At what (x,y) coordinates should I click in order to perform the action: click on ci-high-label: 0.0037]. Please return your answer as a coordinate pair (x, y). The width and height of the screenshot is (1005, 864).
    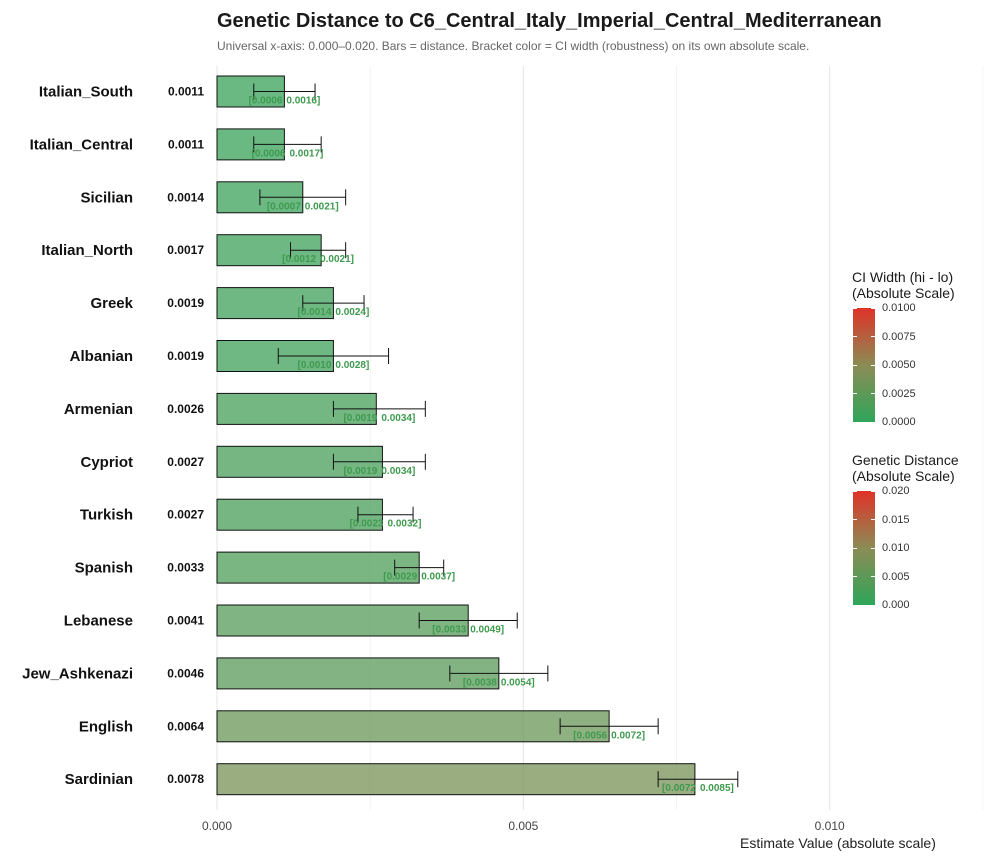
    Looking at the image, I should click on (438, 577).